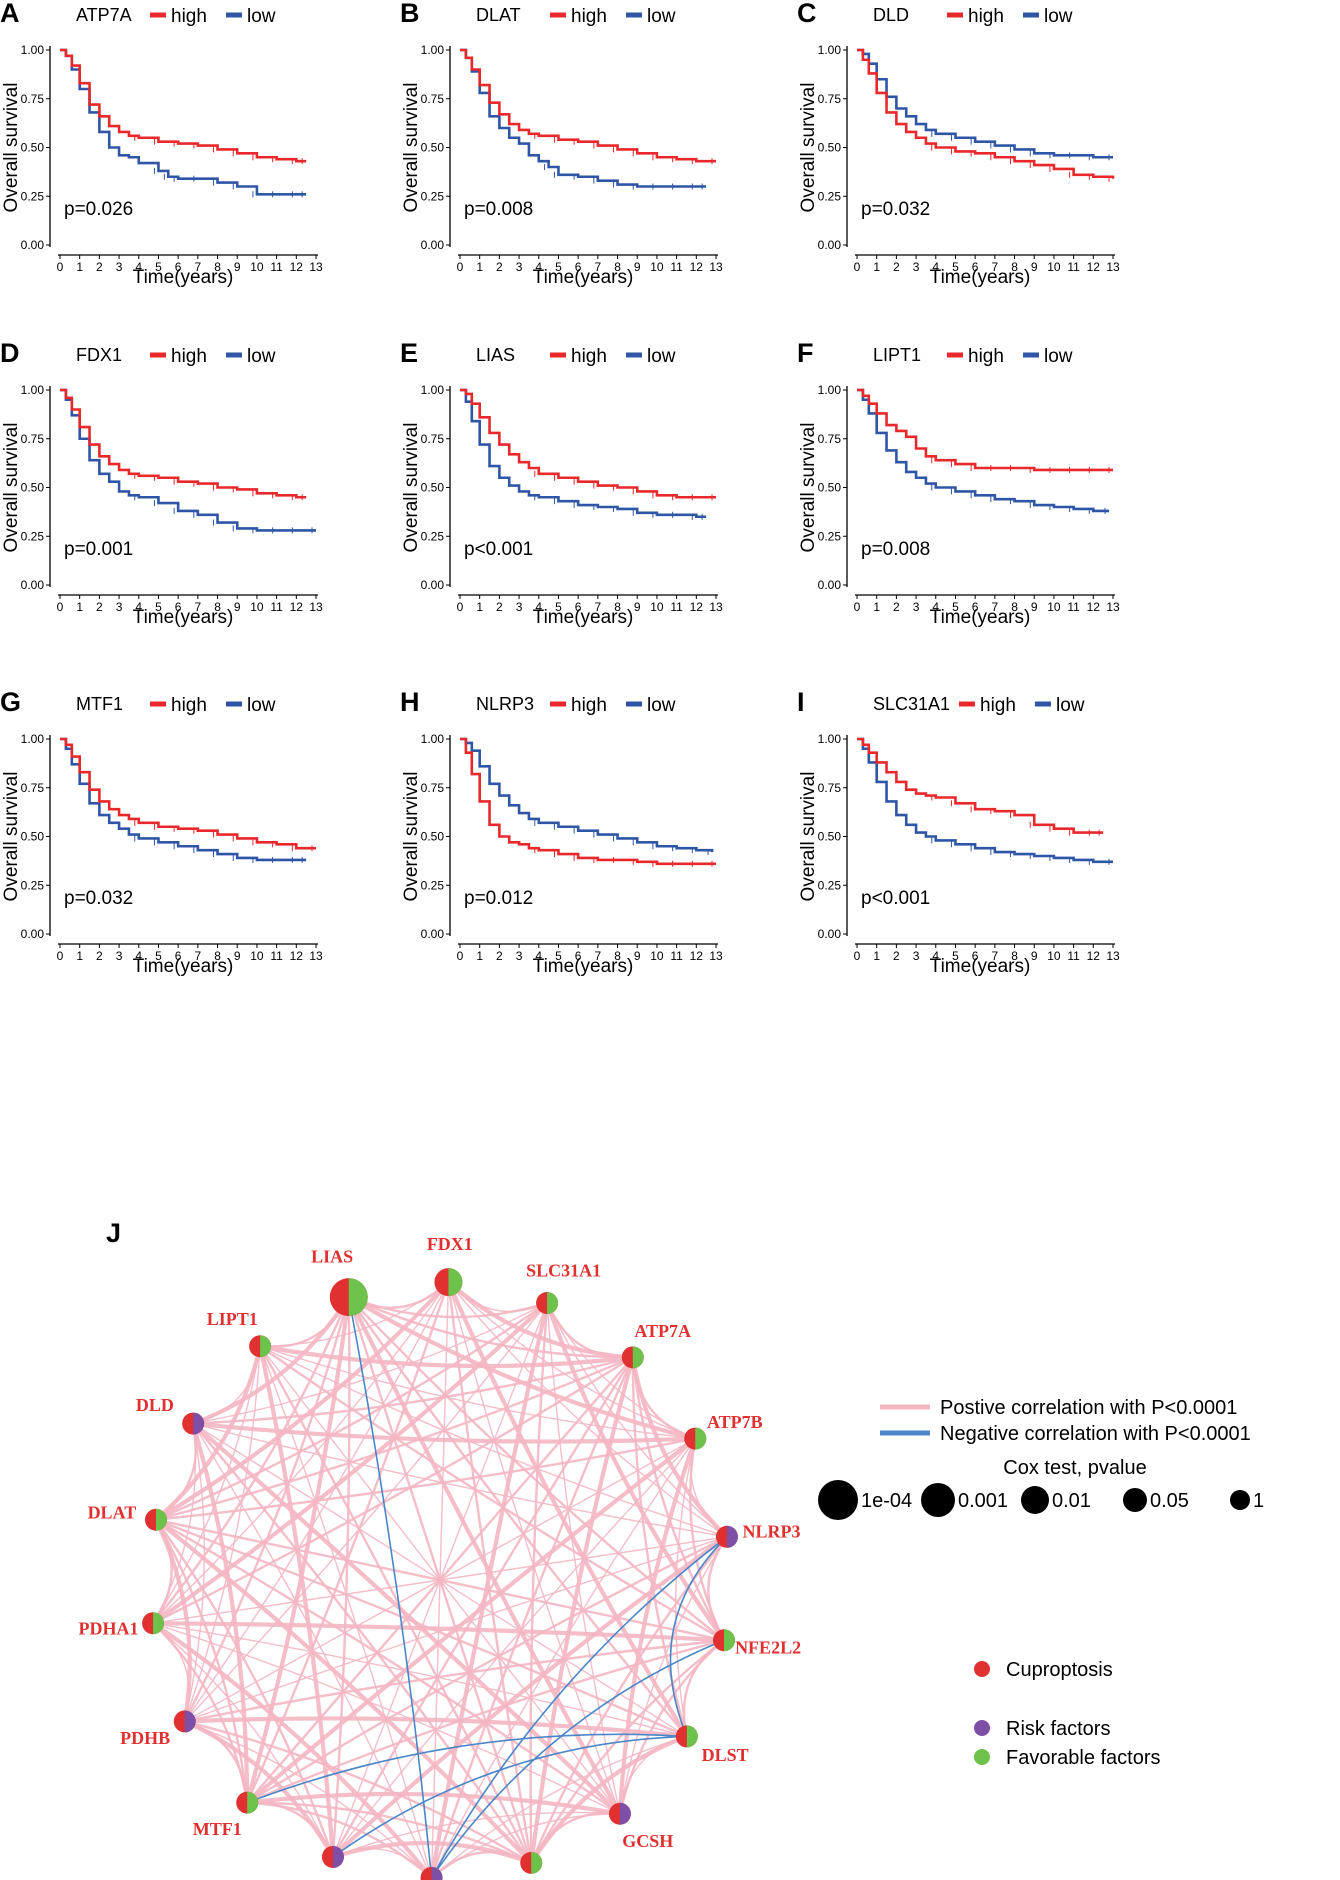  What do you see at coordinates (982, 1669) in the screenshot?
I see `legend-cuproptosis-dot` at bounding box center [982, 1669].